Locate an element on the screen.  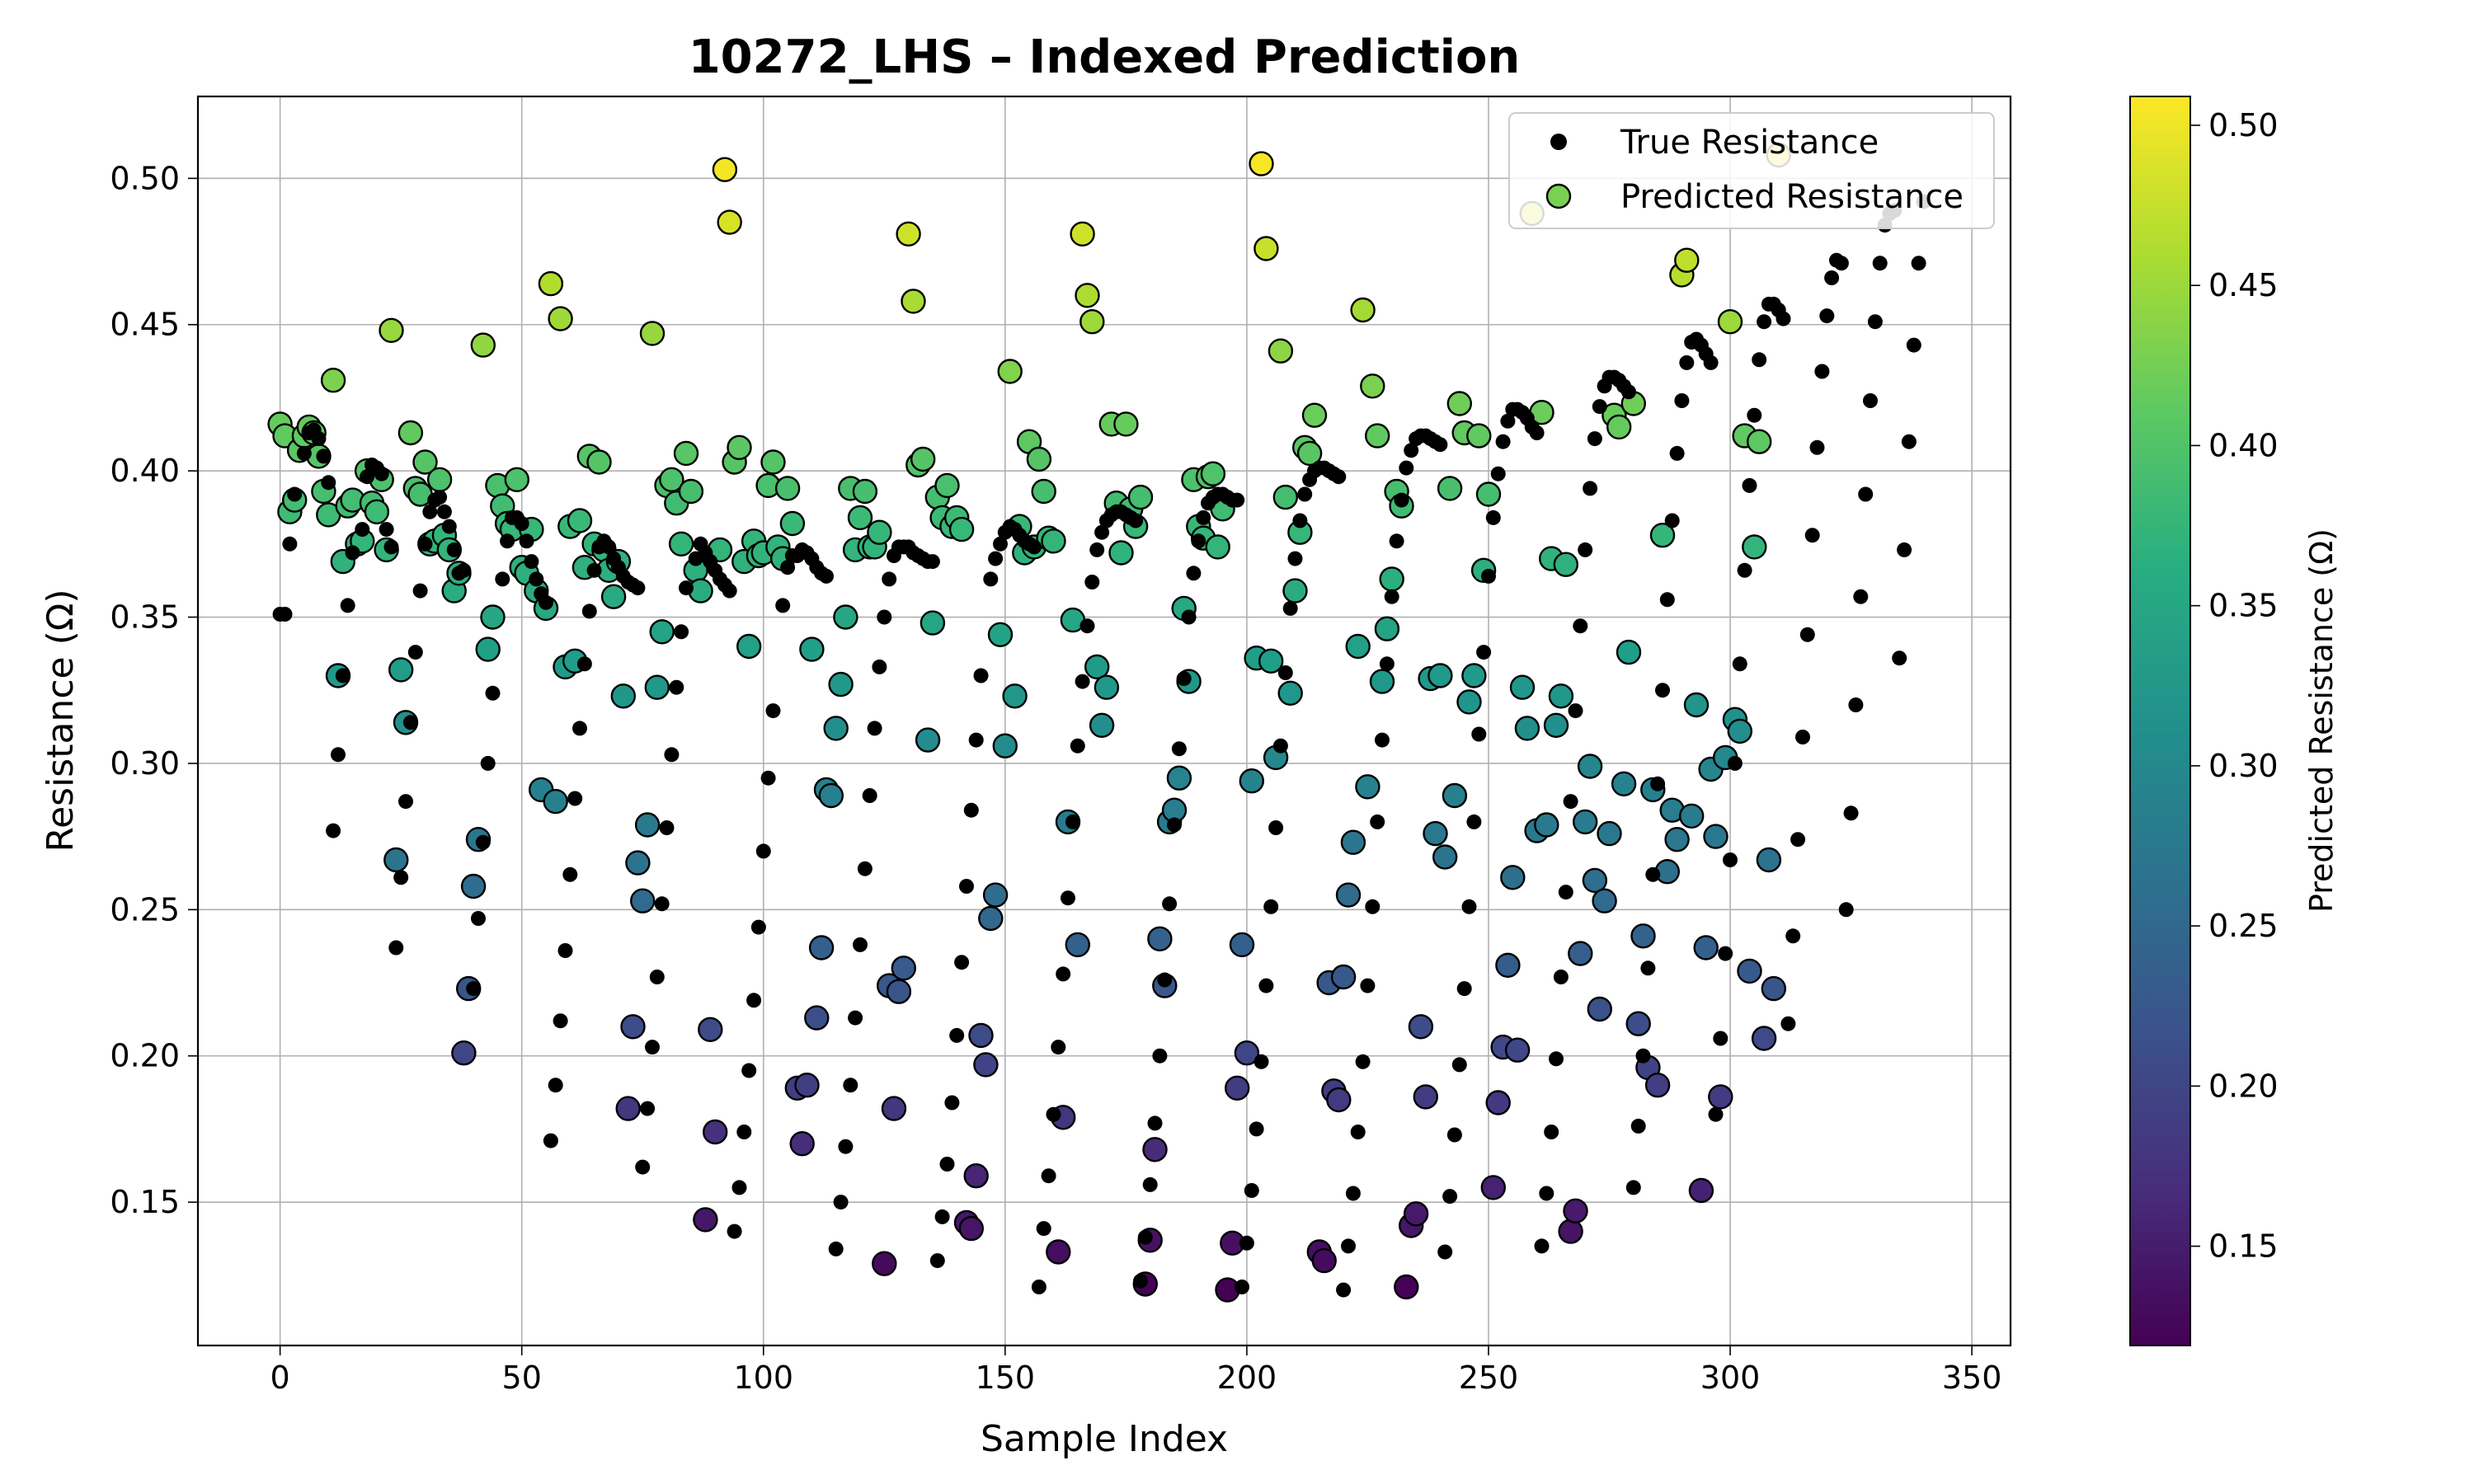
x-tick-label: 200 is located at coordinates (1247, 1378).